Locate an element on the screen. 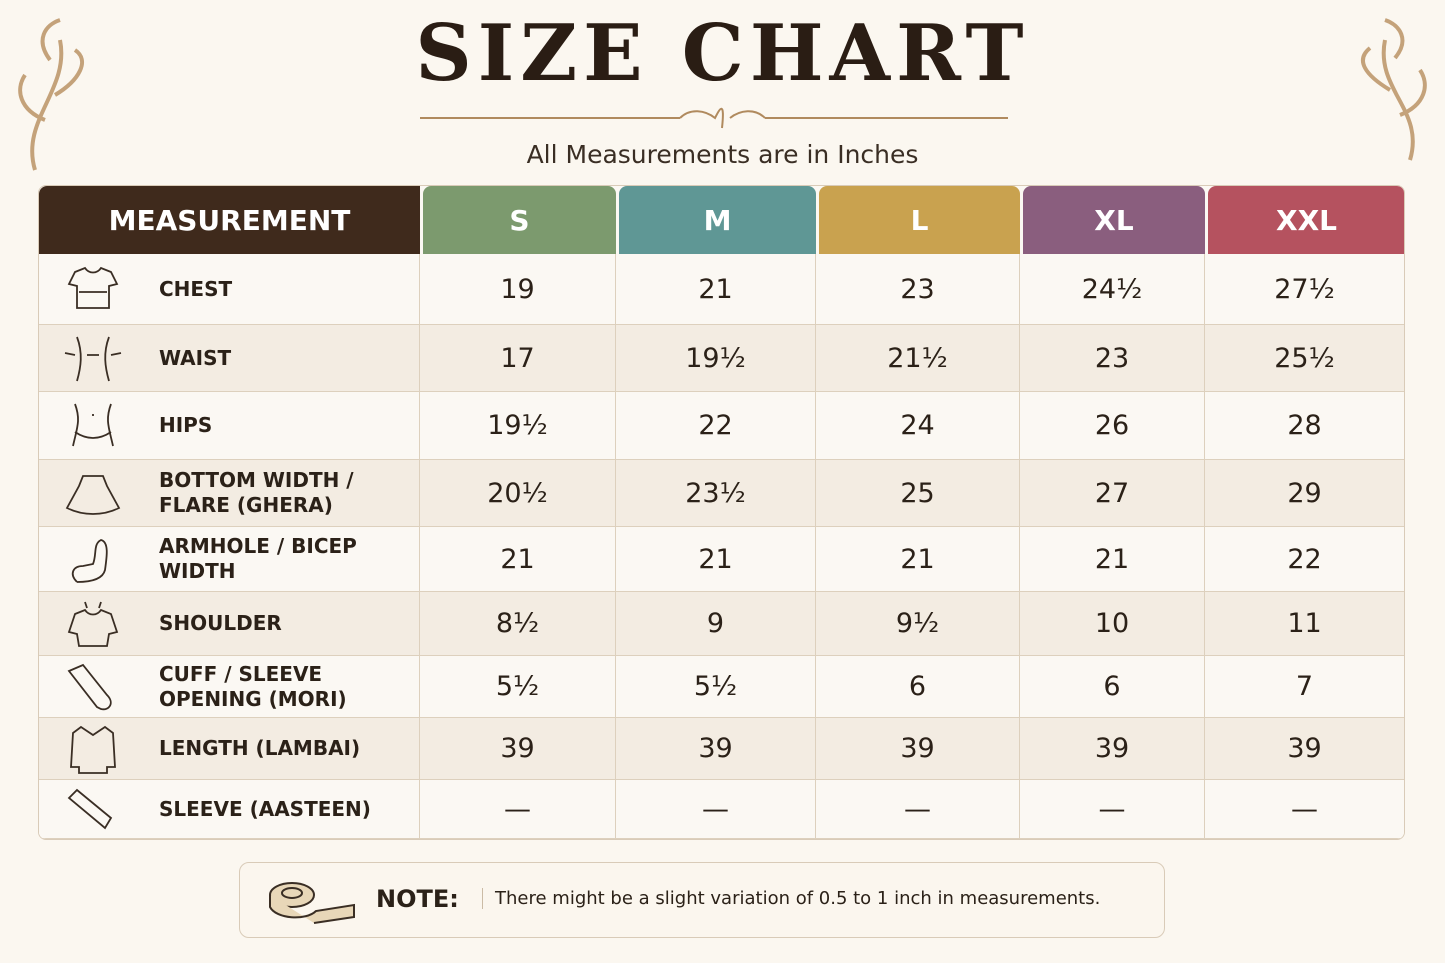  size-value: 24½ is located at coordinates (1112, 289).